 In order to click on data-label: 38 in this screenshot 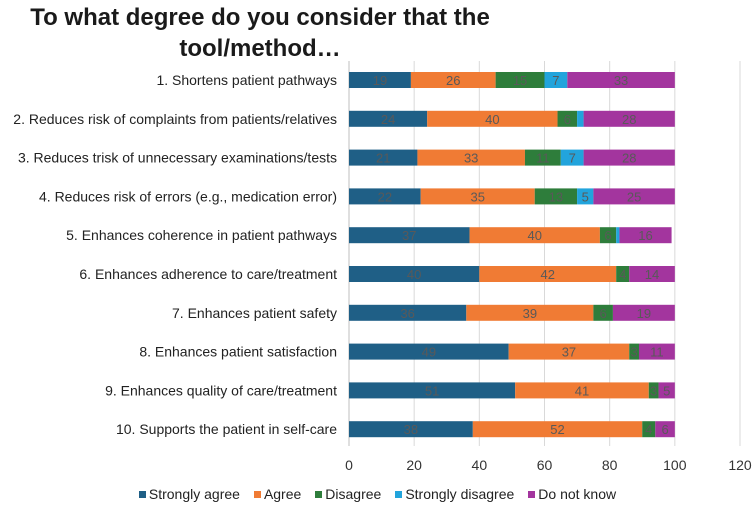, I will do `click(411, 429)`.